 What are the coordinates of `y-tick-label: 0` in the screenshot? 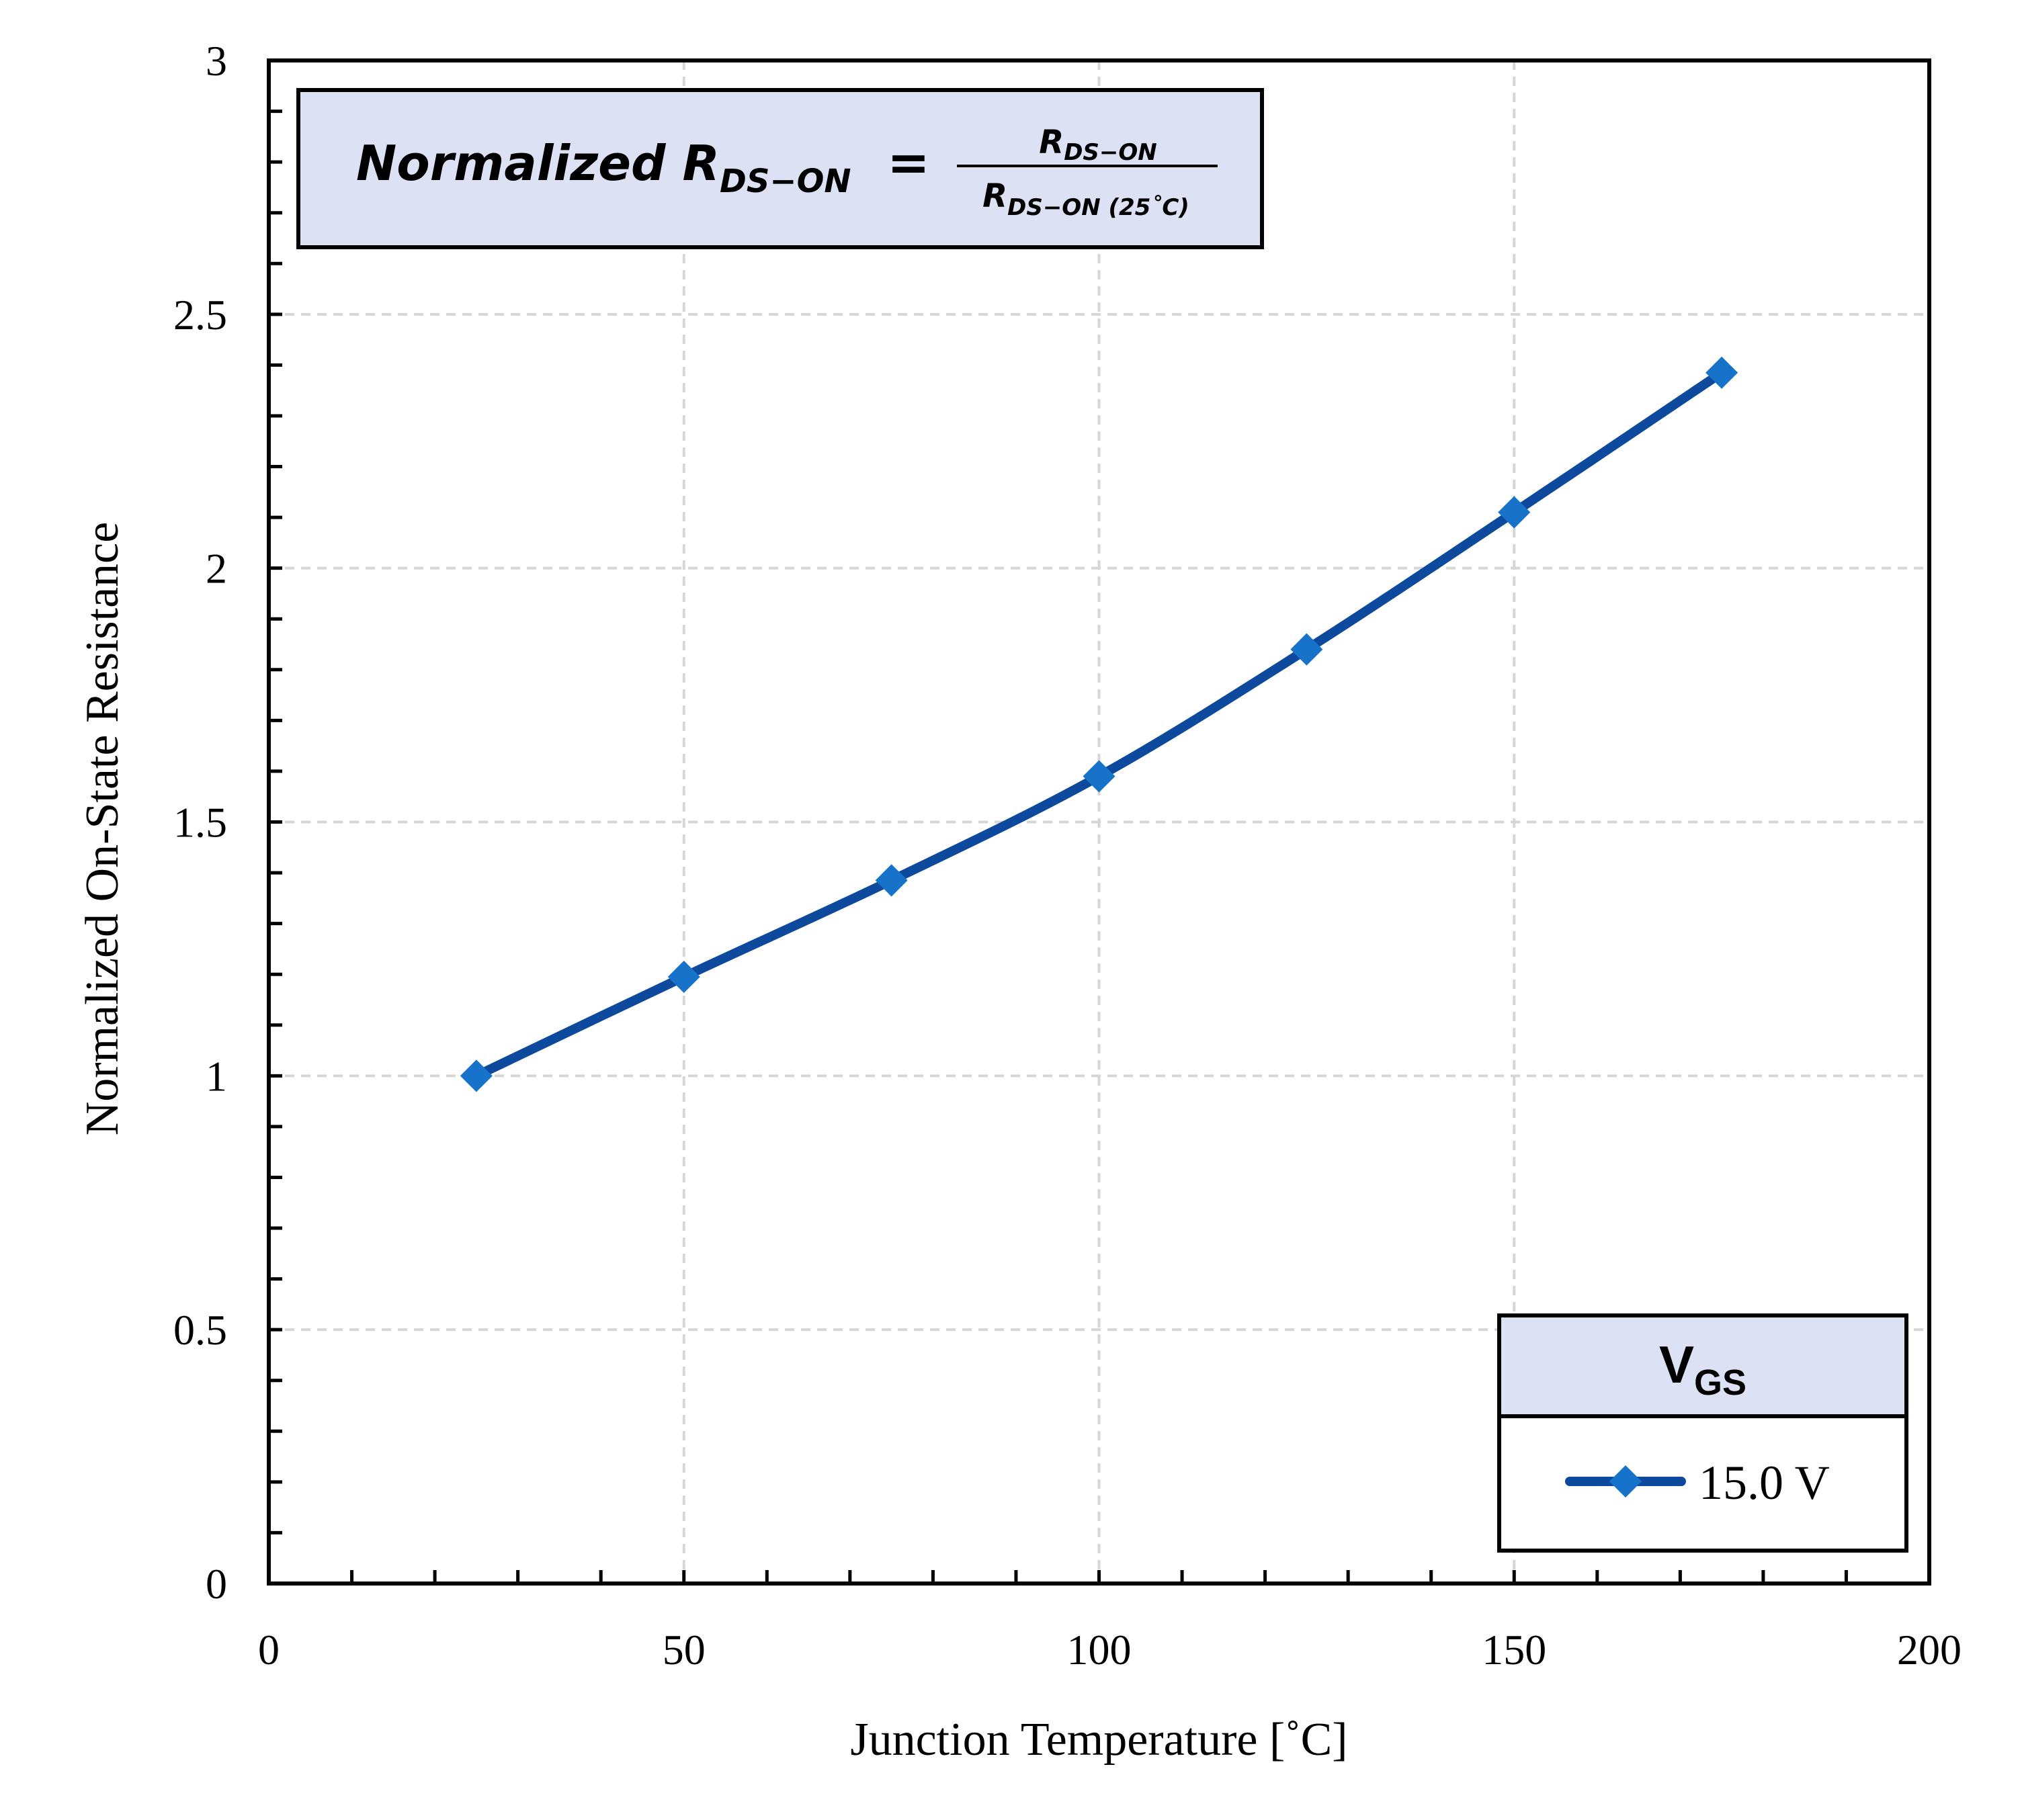 It's located at (217, 1584).